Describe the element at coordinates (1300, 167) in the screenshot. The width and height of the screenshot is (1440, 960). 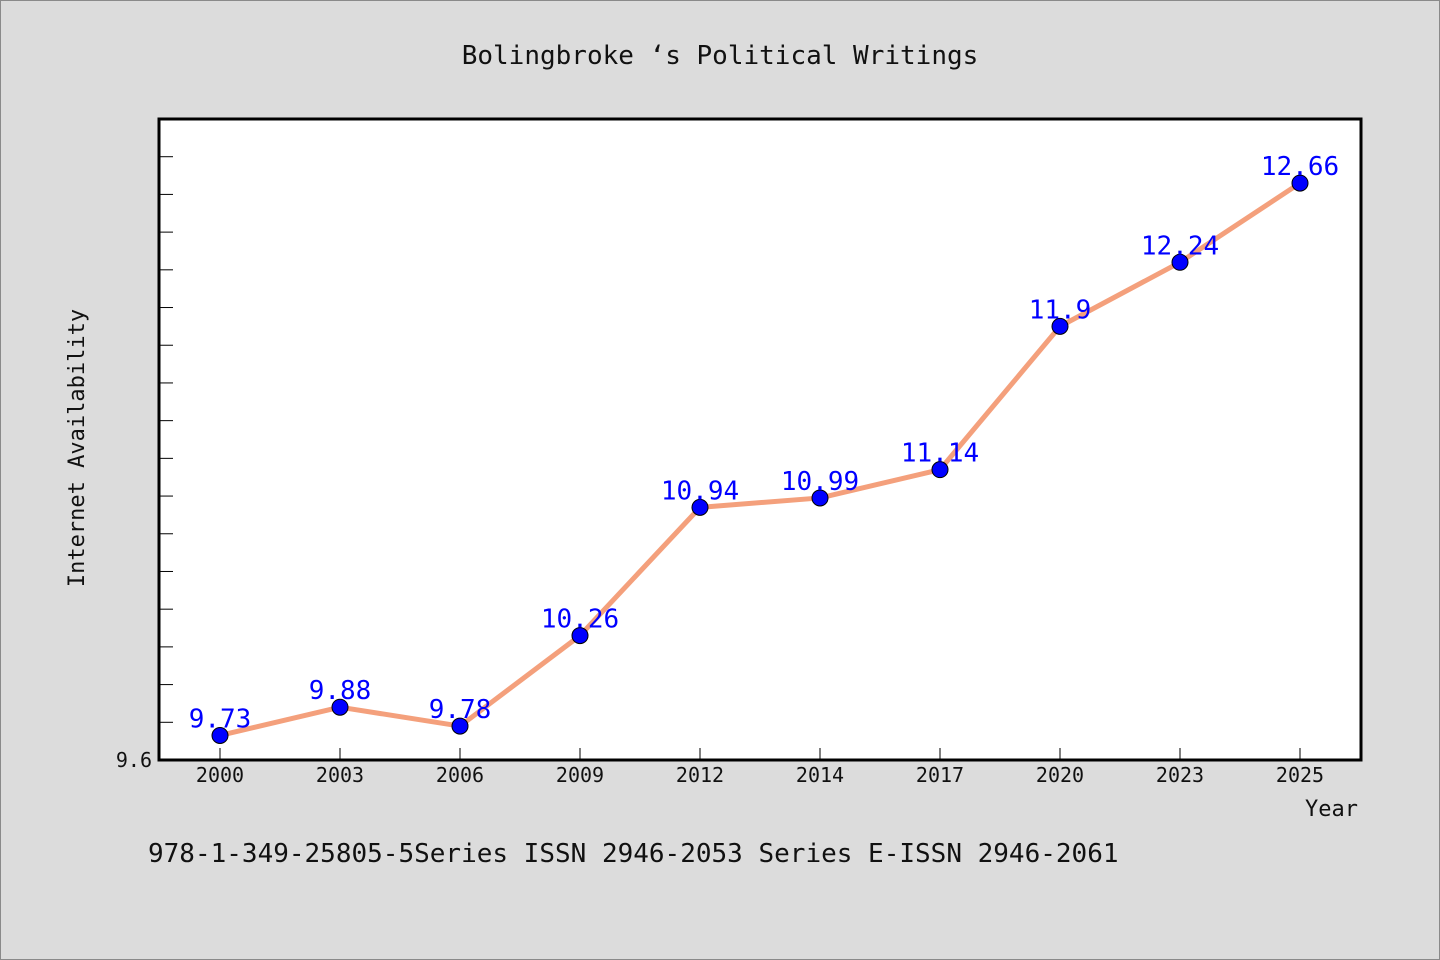
I see `data-label-2025: 12.66` at that location.